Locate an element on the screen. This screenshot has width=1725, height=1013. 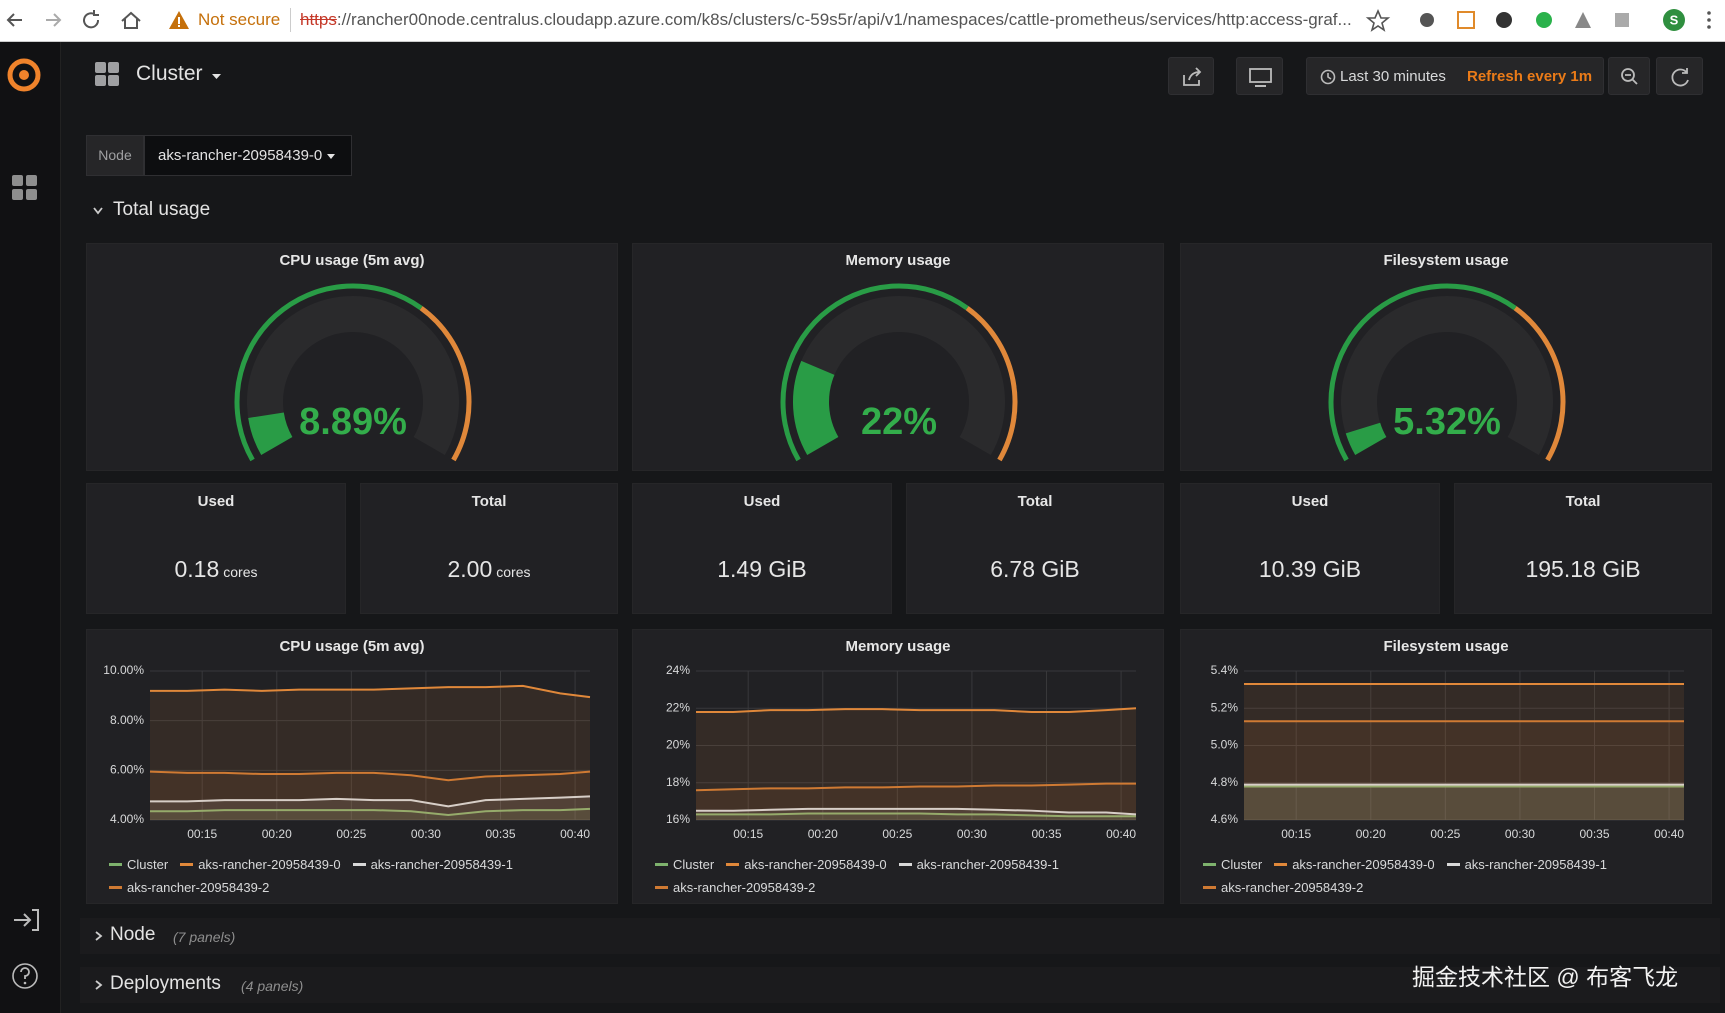
home-icon is located at coordinates (131, 20).